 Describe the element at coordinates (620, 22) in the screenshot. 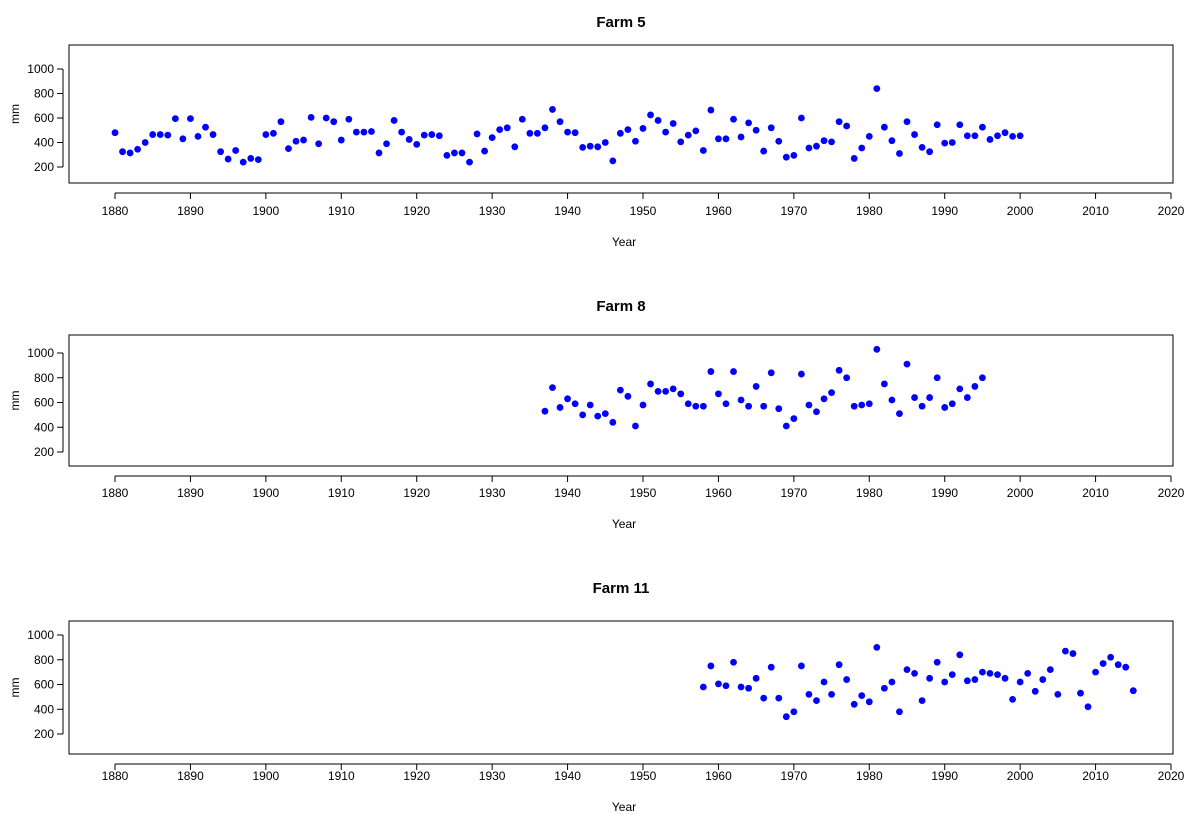

I see `chart-title: Farm 5` at that location.